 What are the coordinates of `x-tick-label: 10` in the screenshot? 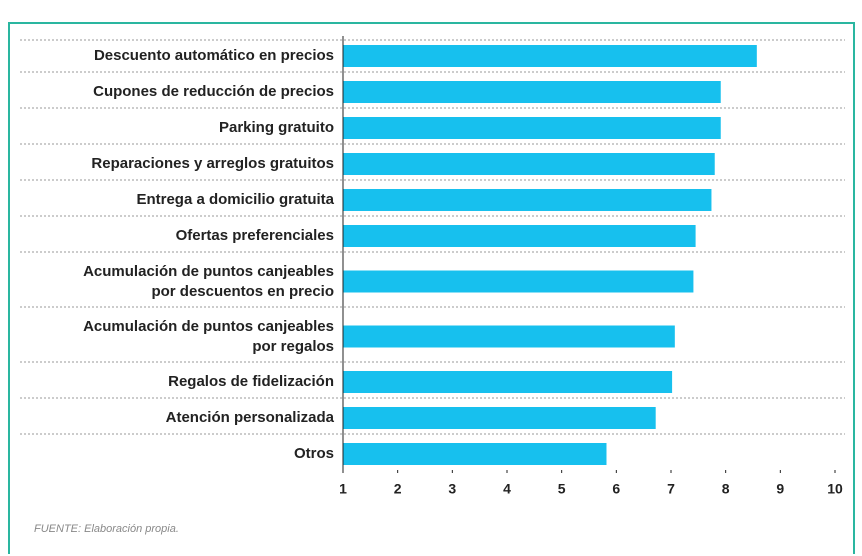 It's located at (835, 489).